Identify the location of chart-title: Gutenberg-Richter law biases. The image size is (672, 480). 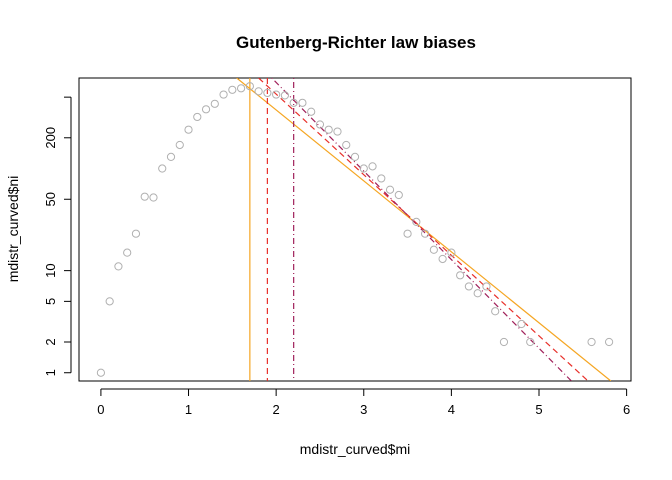
(356, 42).